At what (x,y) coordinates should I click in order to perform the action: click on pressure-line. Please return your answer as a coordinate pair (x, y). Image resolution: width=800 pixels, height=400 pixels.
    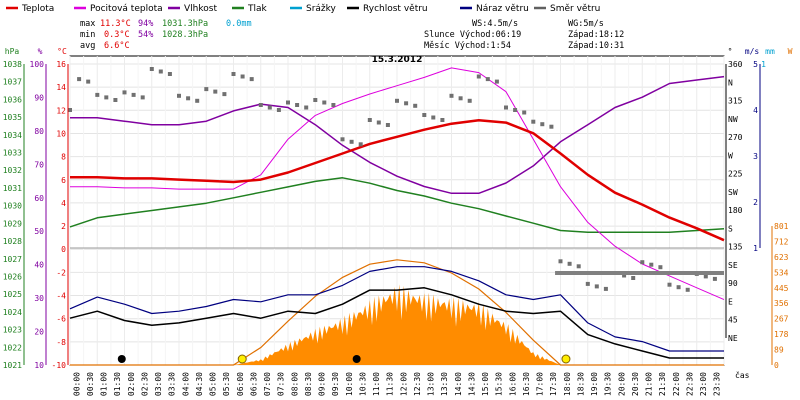
    Looking at the image, I should click on (397, 205).